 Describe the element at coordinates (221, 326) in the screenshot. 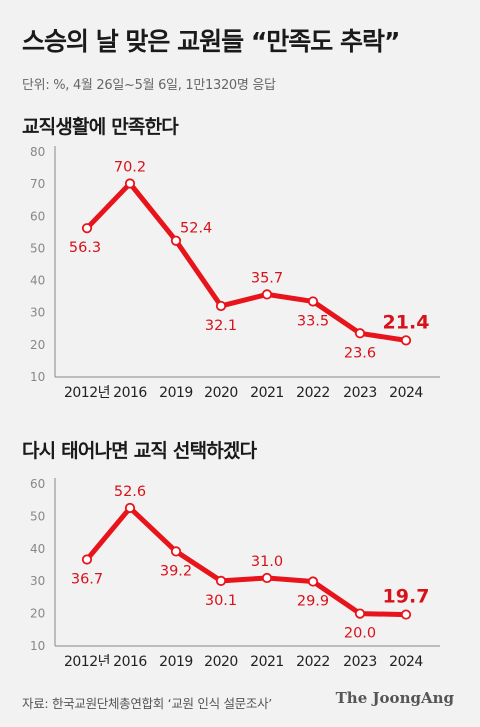

I see `data-label: 32.1` at that location.